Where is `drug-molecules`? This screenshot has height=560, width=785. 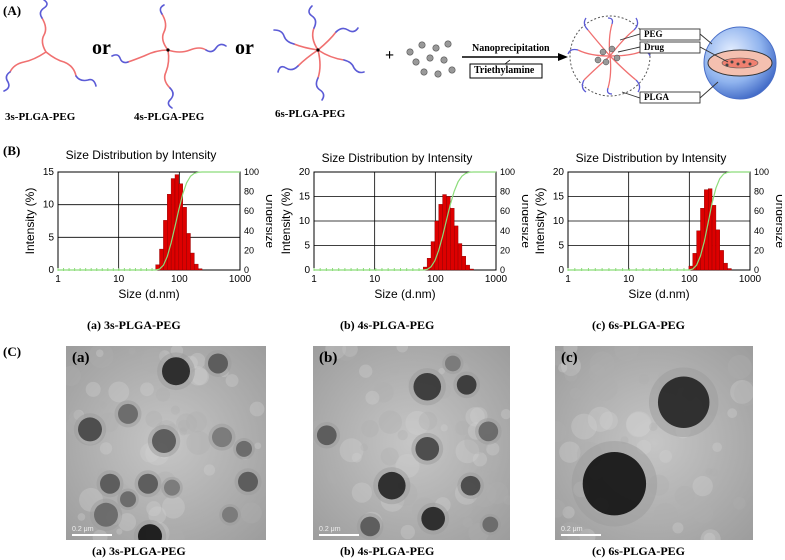 drug-molecules is located at coordinates (431, 59).